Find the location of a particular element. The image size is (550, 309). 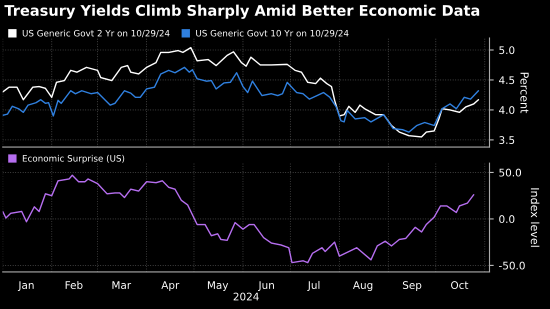

y-tick-label: 4.5 is located at coordinates (506, 80).